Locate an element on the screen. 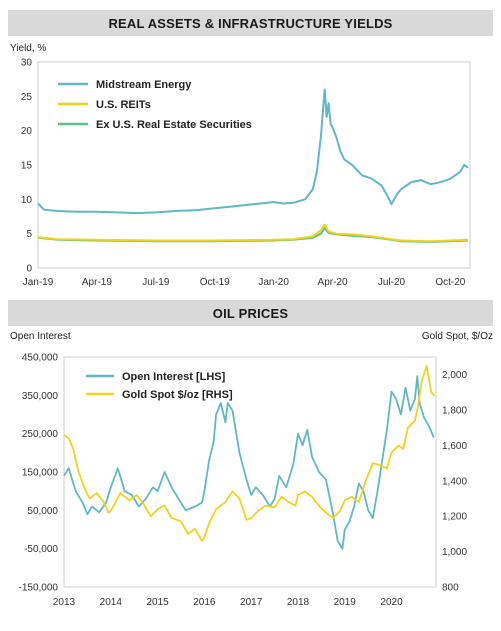 This screenshot has width=501, height=631. oil-right-tick-label: 2,000 is located at coordinates (454, 375).